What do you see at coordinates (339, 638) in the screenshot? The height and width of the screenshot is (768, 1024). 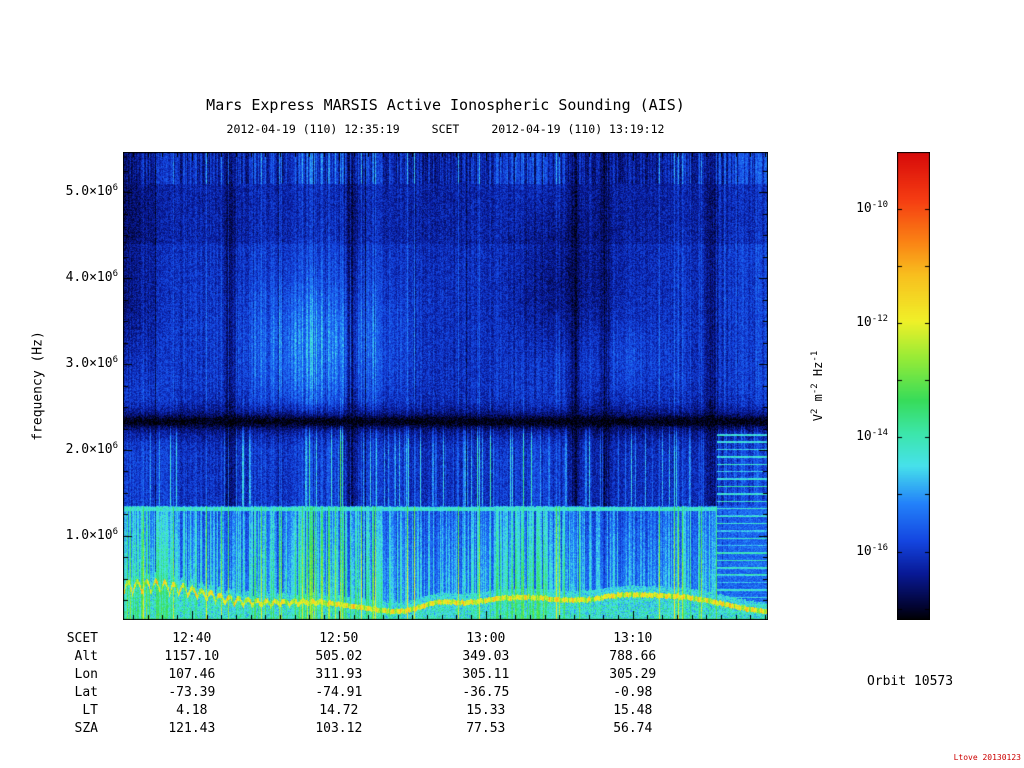 I see `ephemeris-cell: 12:50` at bounding box center [339, 638].